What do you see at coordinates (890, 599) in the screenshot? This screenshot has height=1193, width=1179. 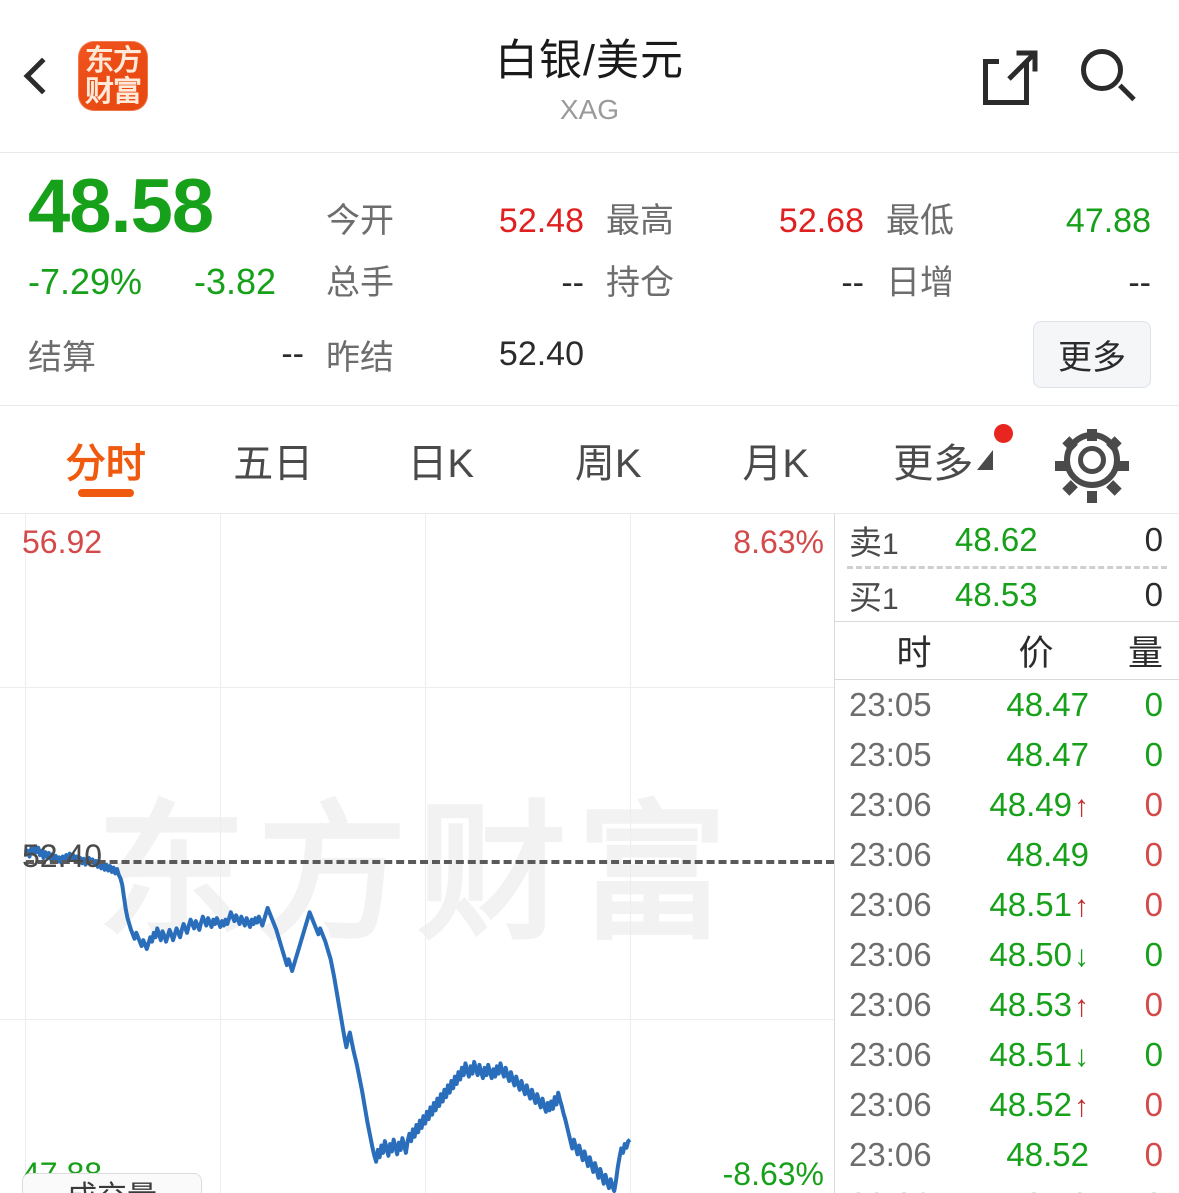 I see `bid-level: 1` at bounding box center [890, 599].